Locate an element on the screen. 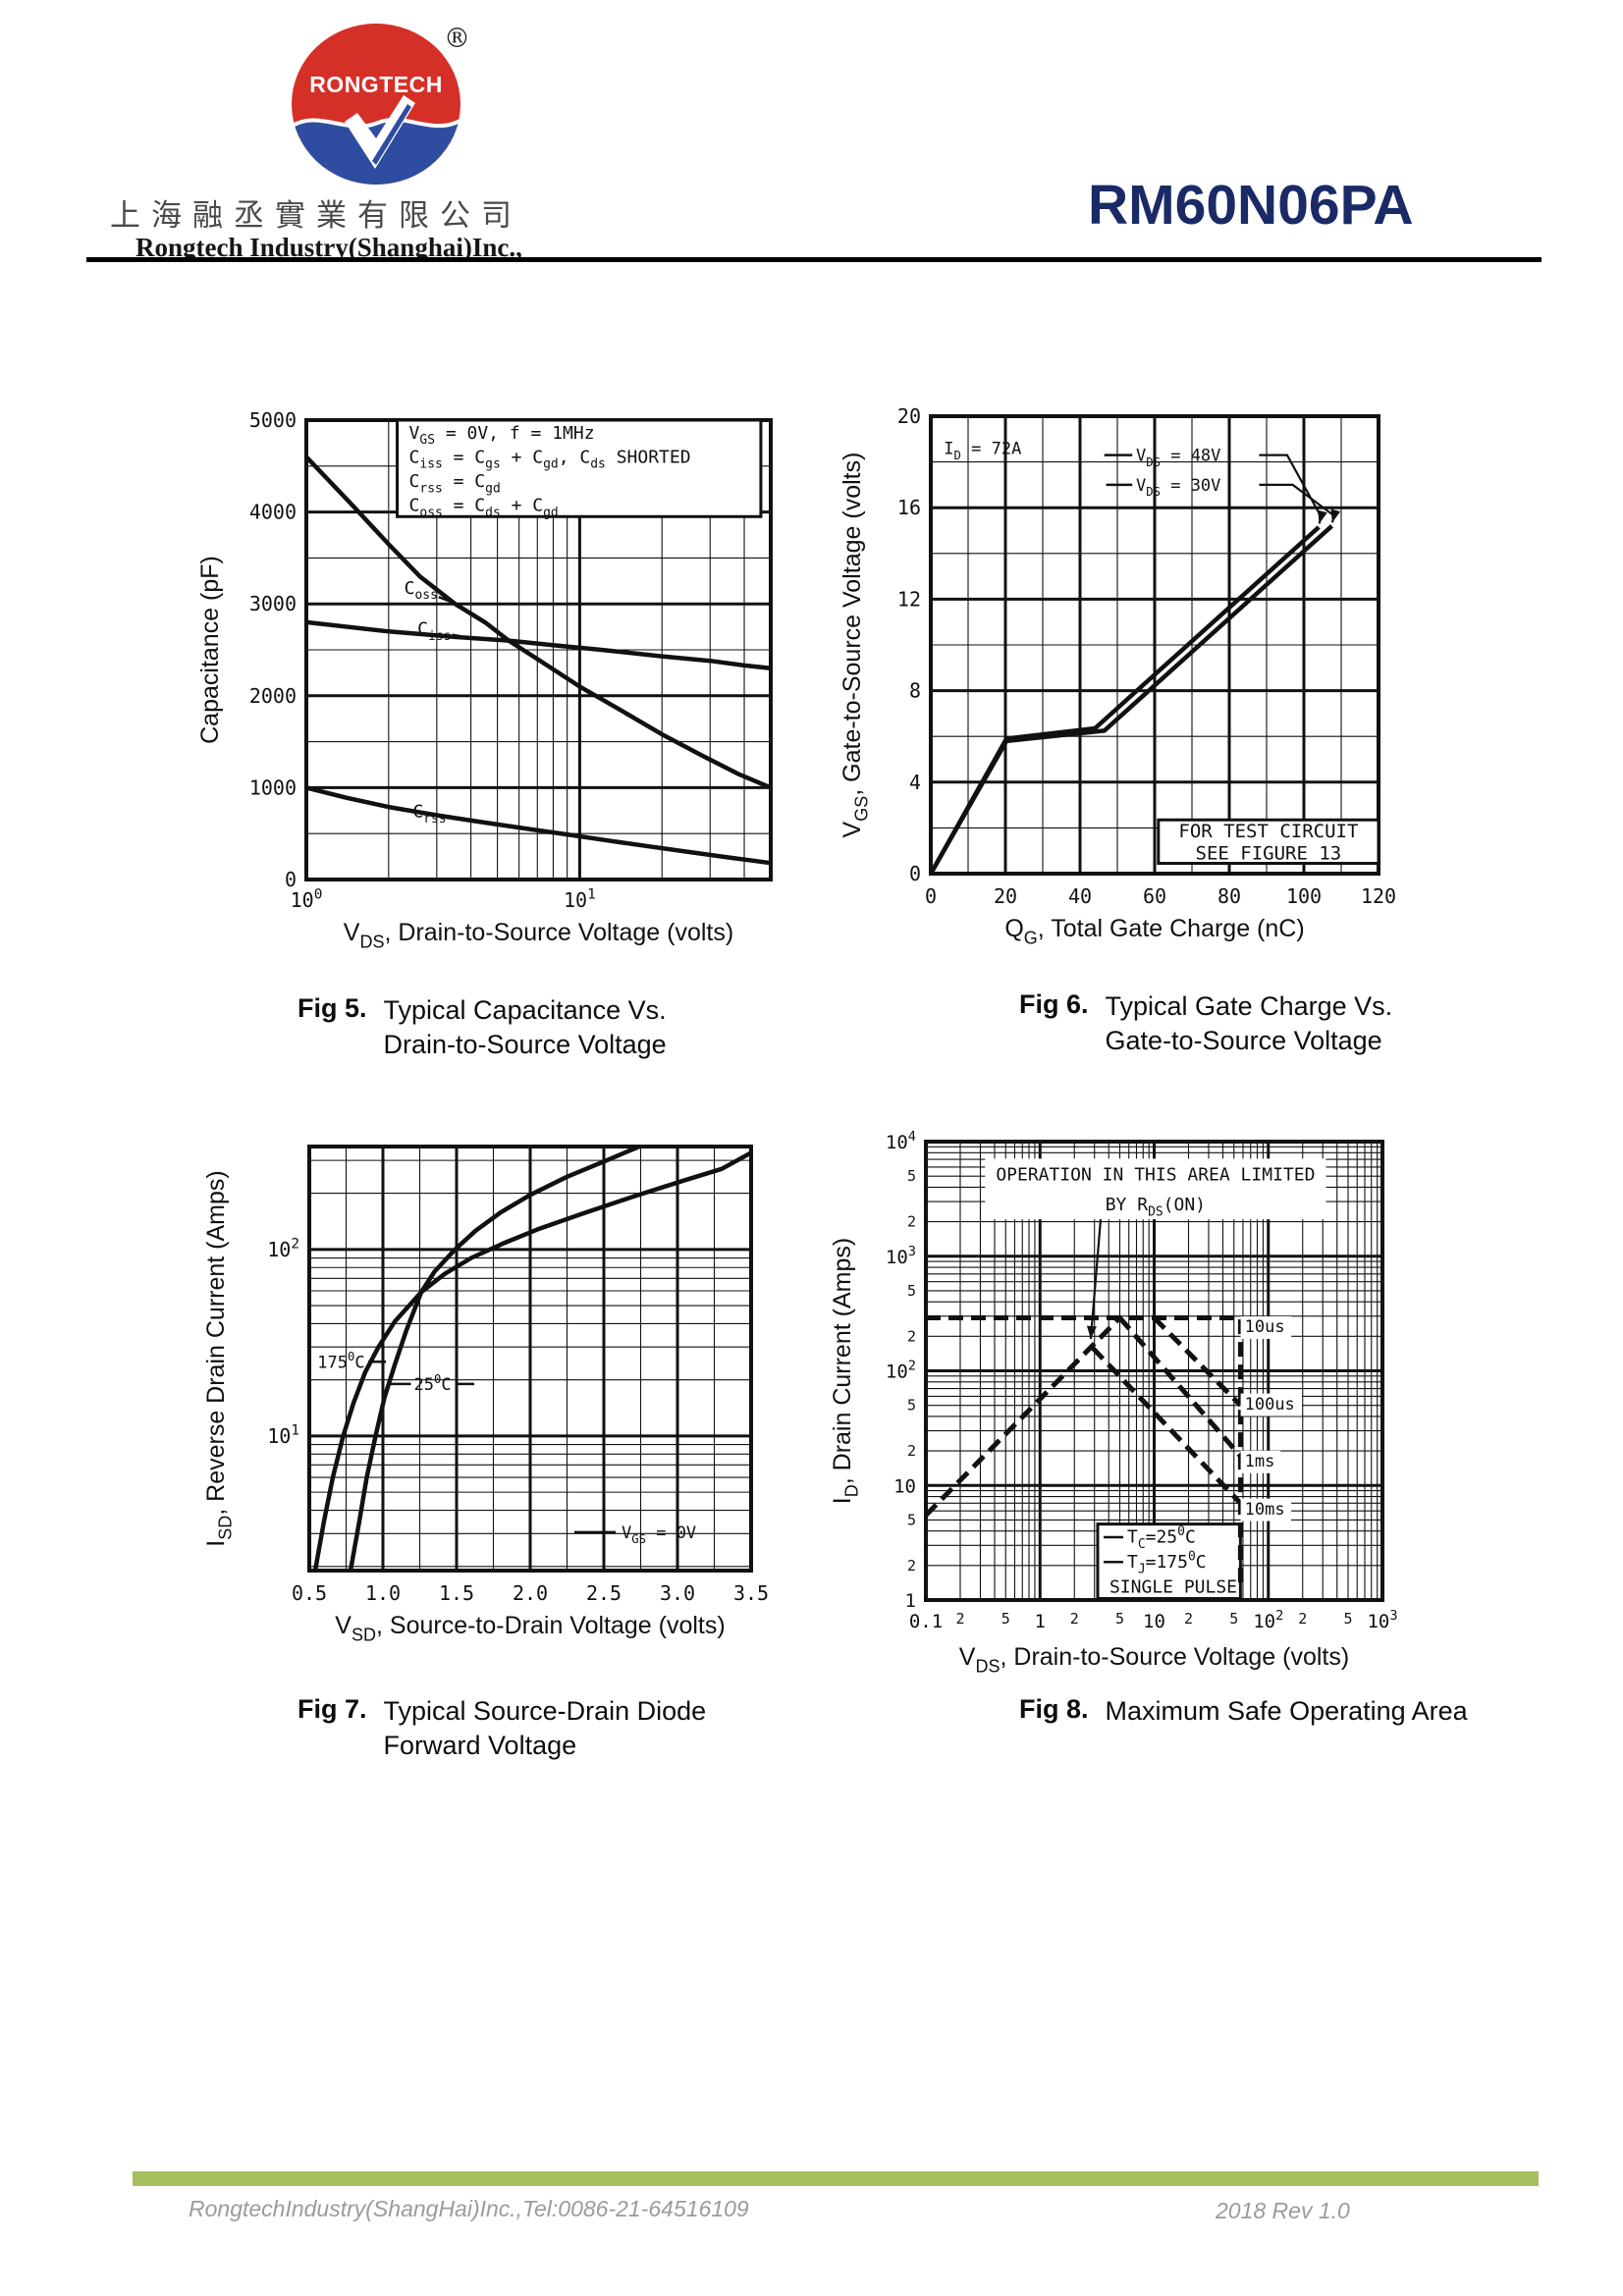  fig7-x-tick: 3.5 is located at coordinates (751, 1593).